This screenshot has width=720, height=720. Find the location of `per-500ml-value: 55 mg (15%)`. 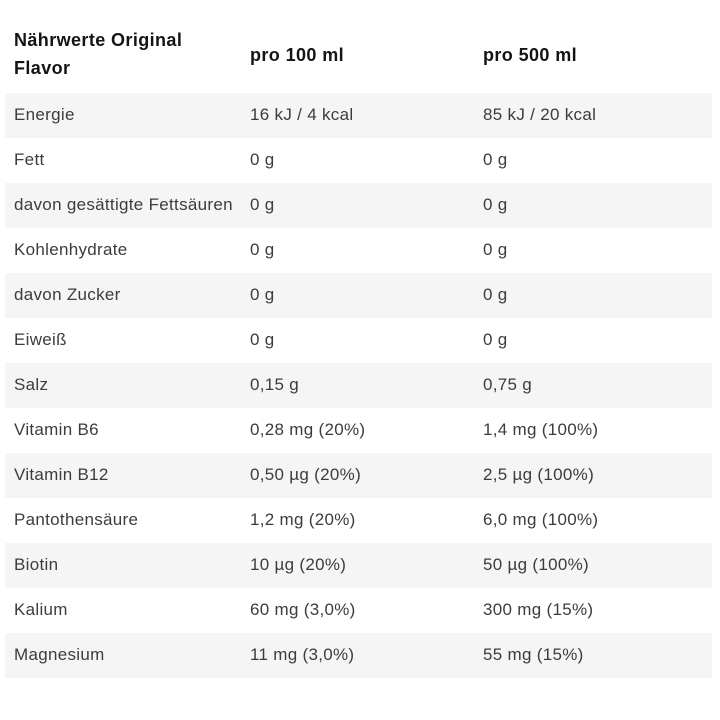

per-500ml-value: 55 mg (15%) is located at coordinates (533, 654).